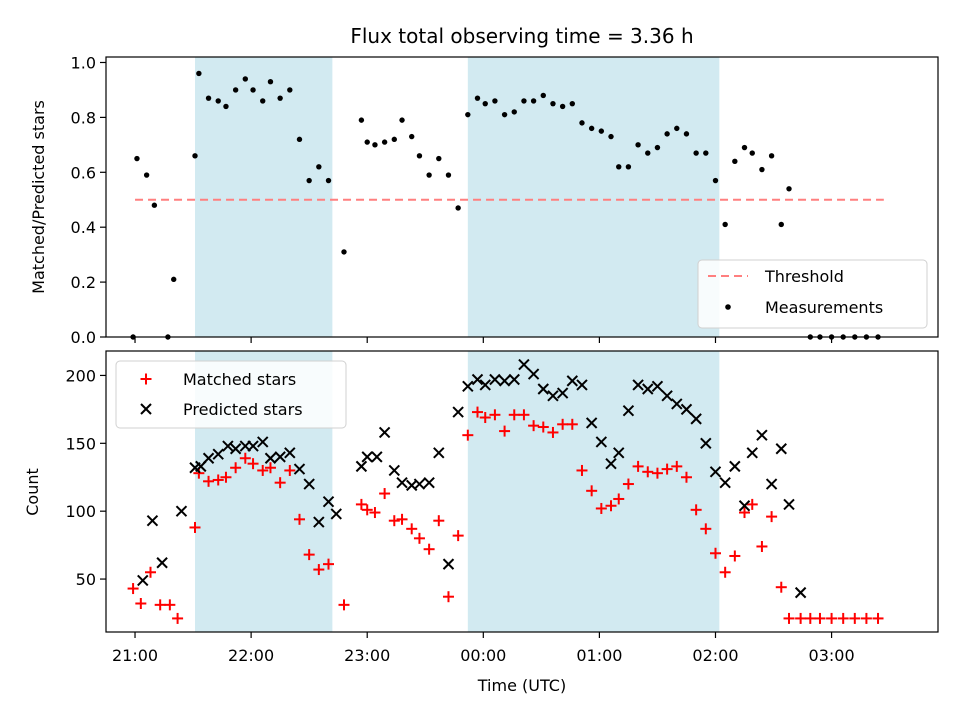 The image size is (960, 720). I want to click on bottom-y-ticks: 50 100 150 200, so click(85, 477).